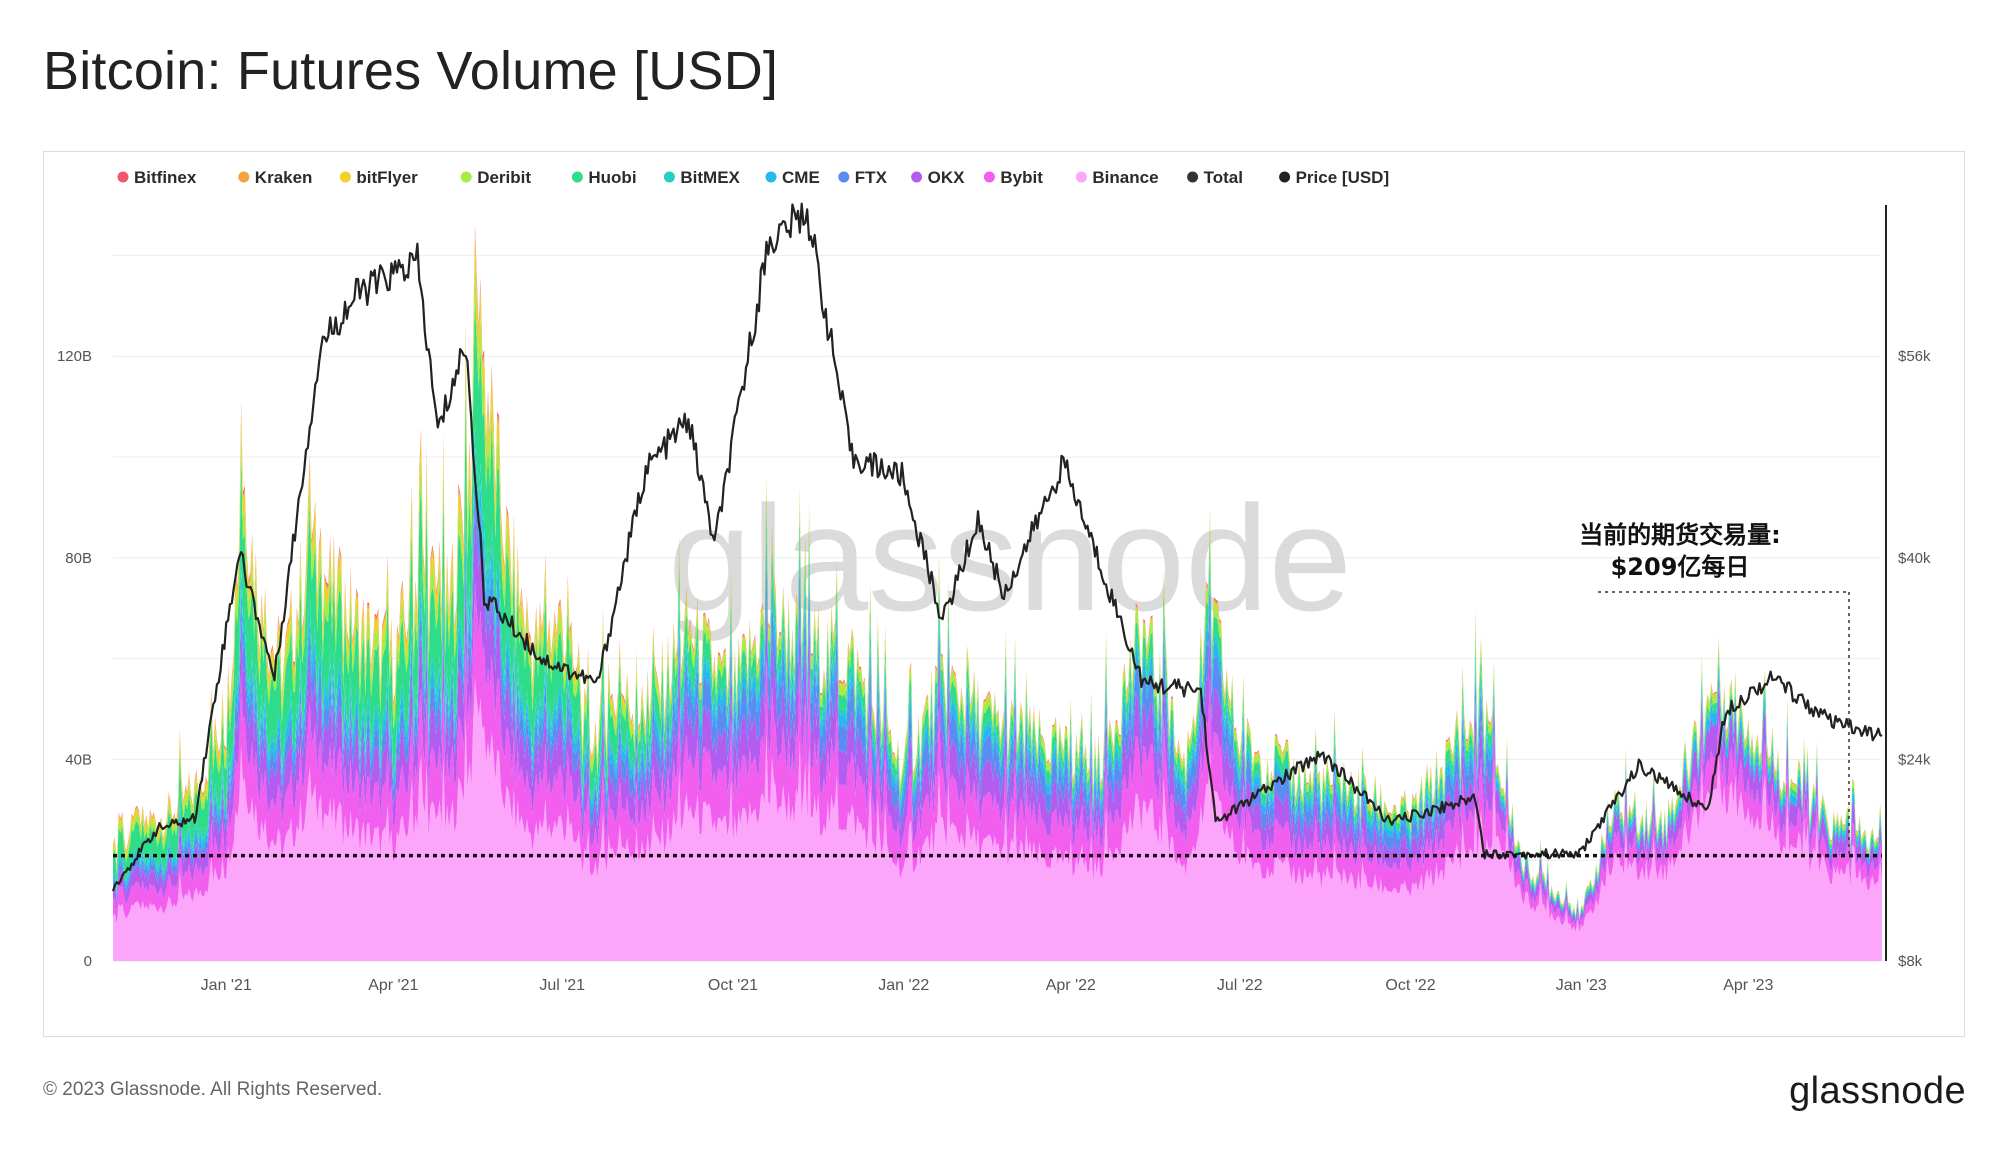 The height and width of the screenshot is (1152, 2000). I want to click on x-tick-label: Jul '22, so click(1240, 985).